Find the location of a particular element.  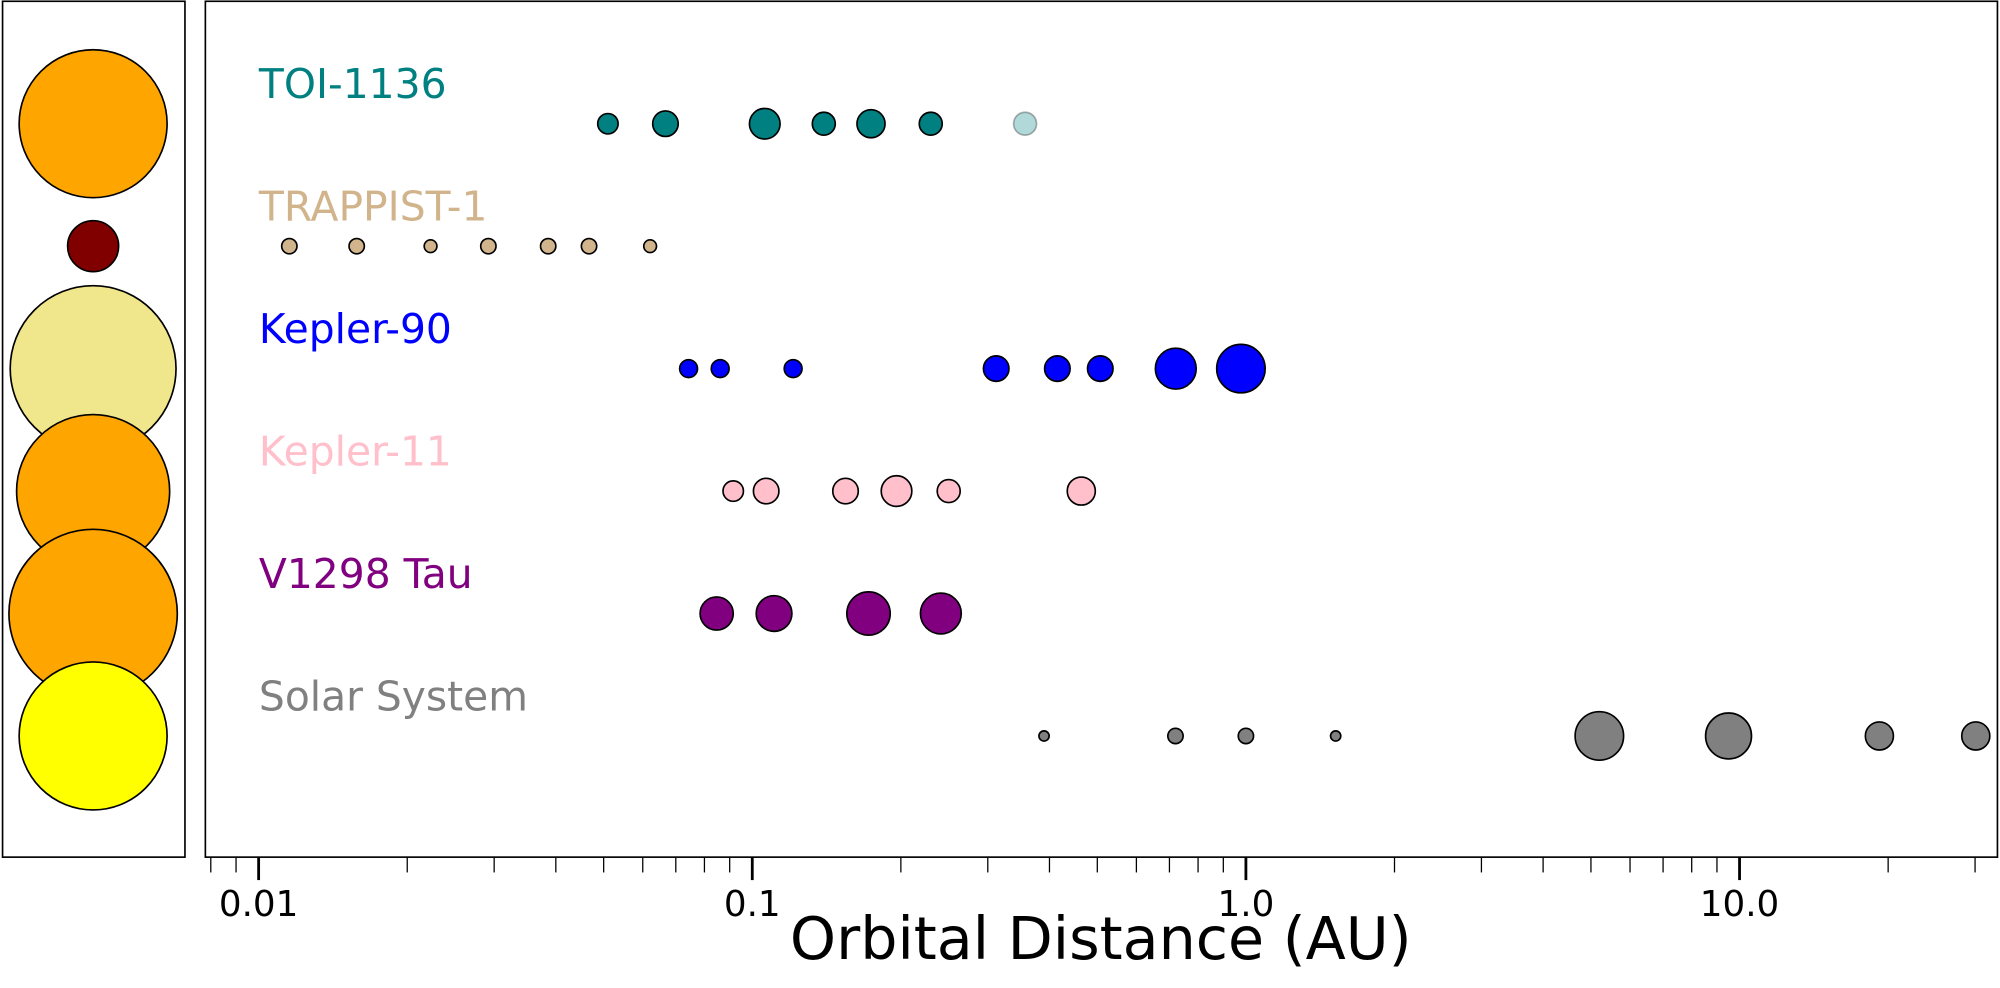

system-label: Solar System is located at coordinates (393, 696).